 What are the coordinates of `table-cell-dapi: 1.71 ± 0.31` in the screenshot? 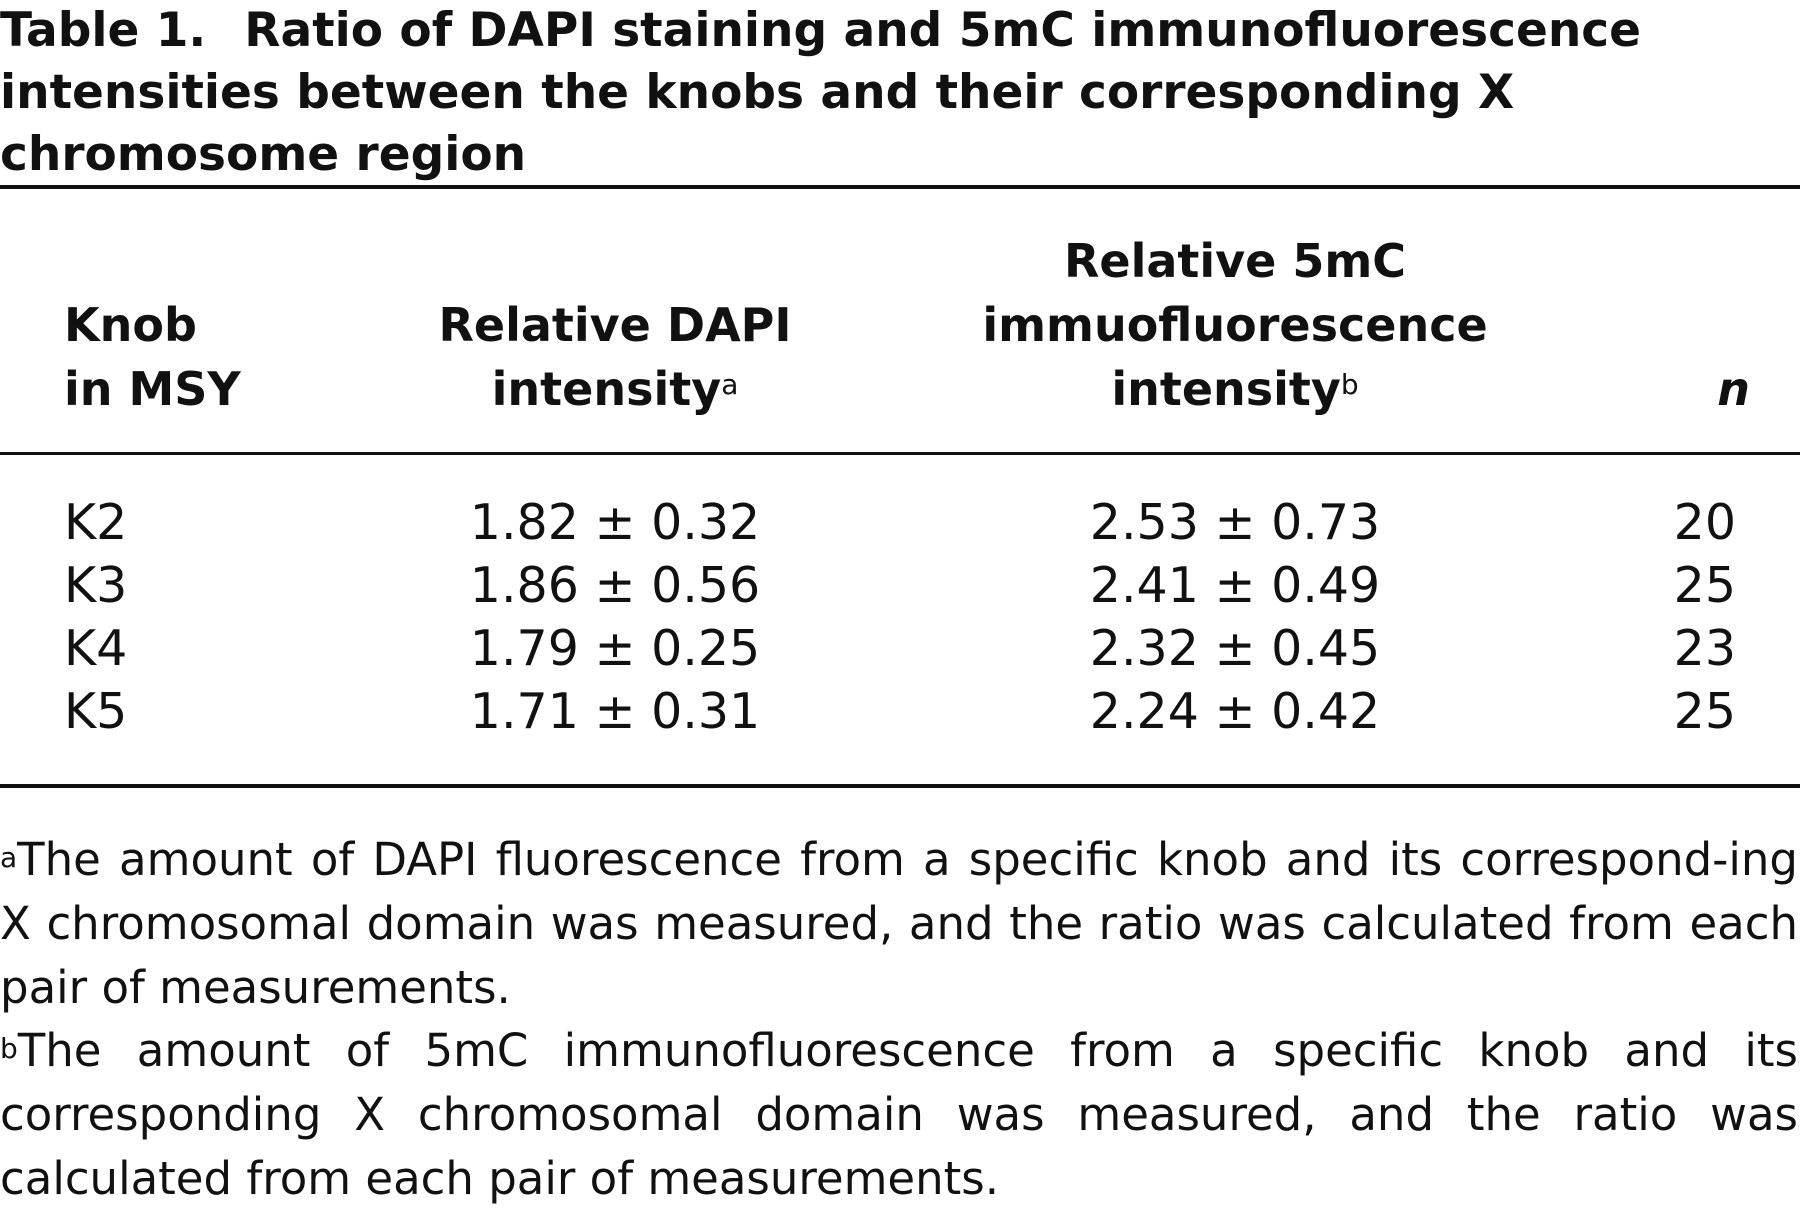 It's located at (615, 711).